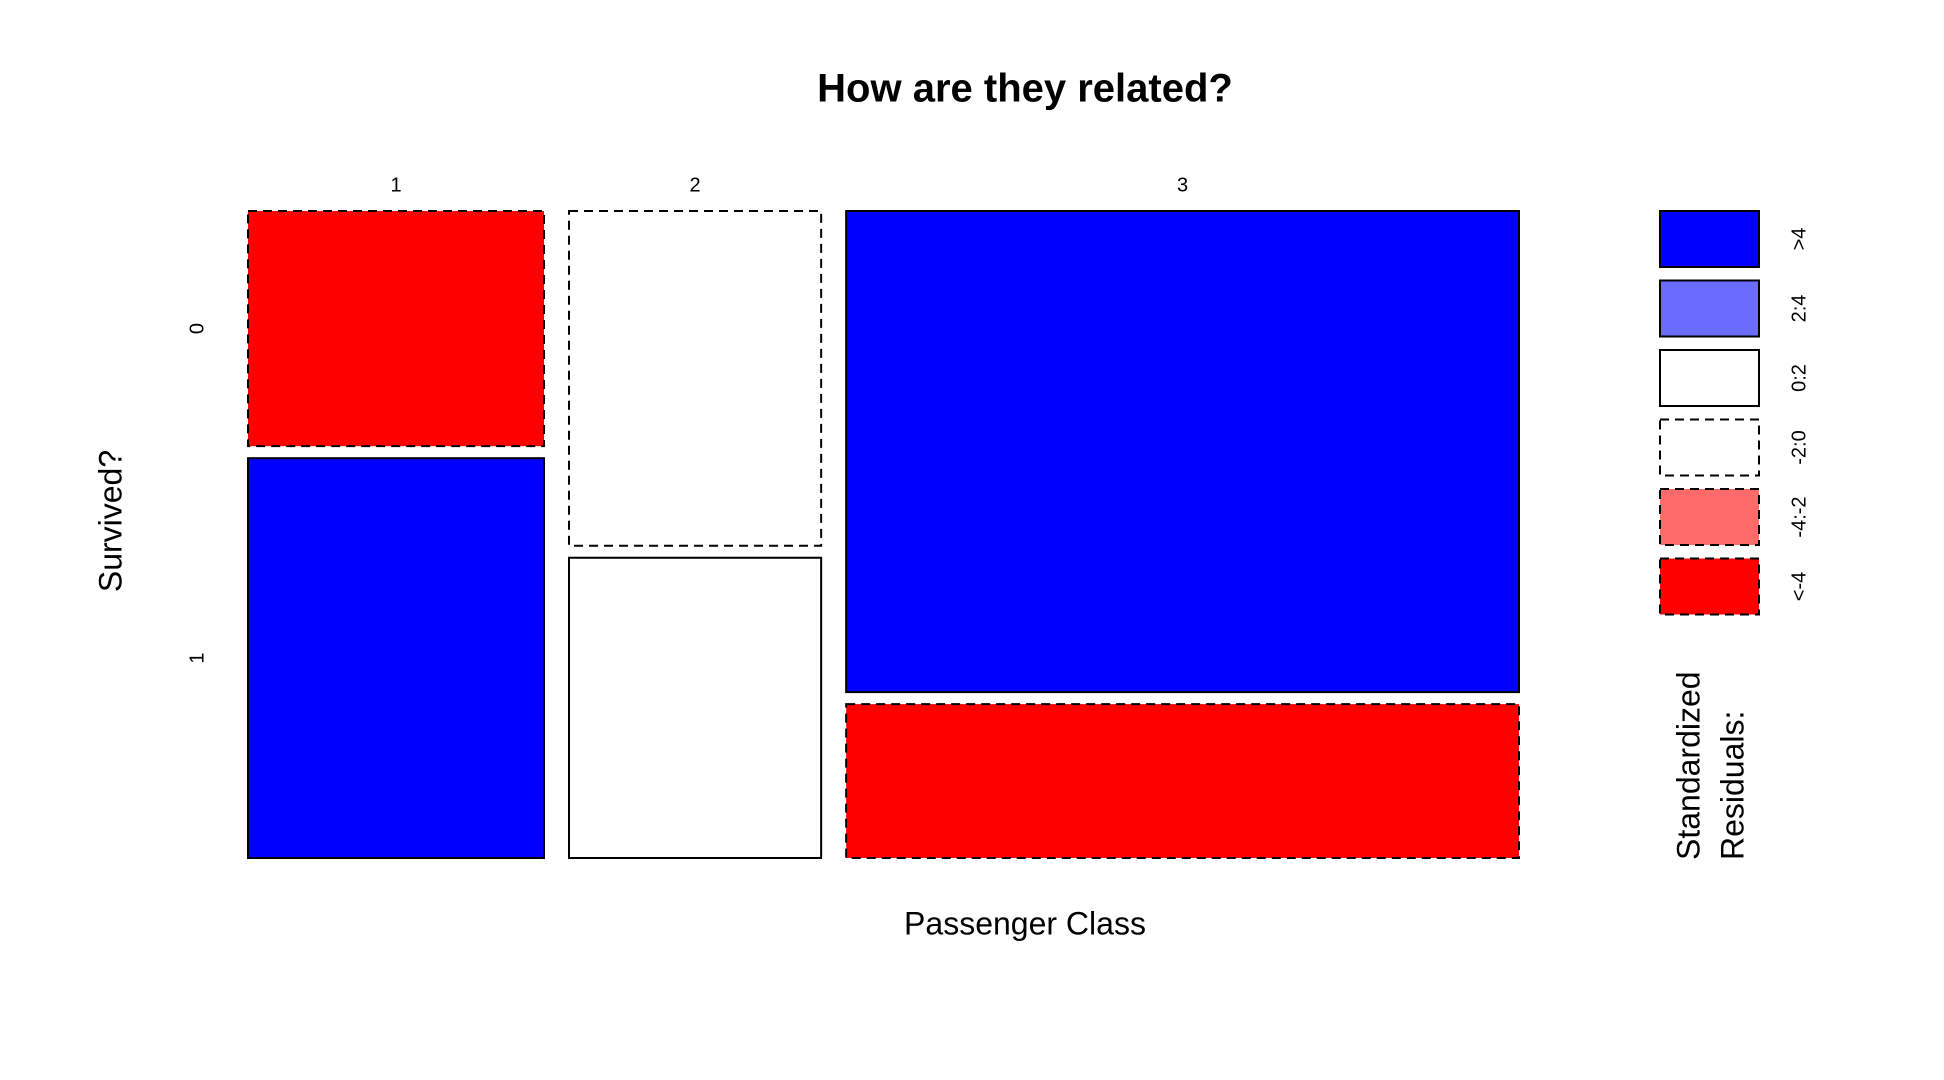 This screenshot has height=1080, width=1944. I want to click on legend-title: Standardized, so click(1688, 765).